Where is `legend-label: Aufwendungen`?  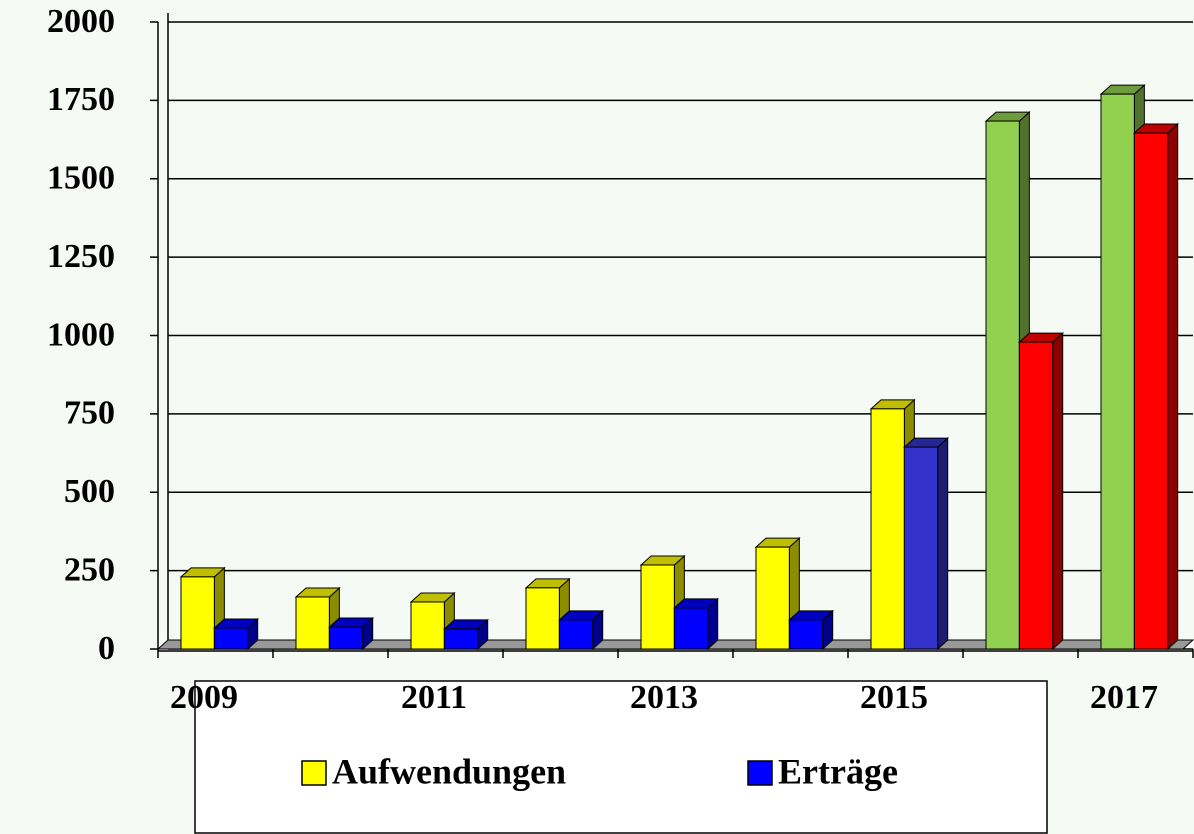
legend-label: Aufwendungen is located at coordinates (449, 771).